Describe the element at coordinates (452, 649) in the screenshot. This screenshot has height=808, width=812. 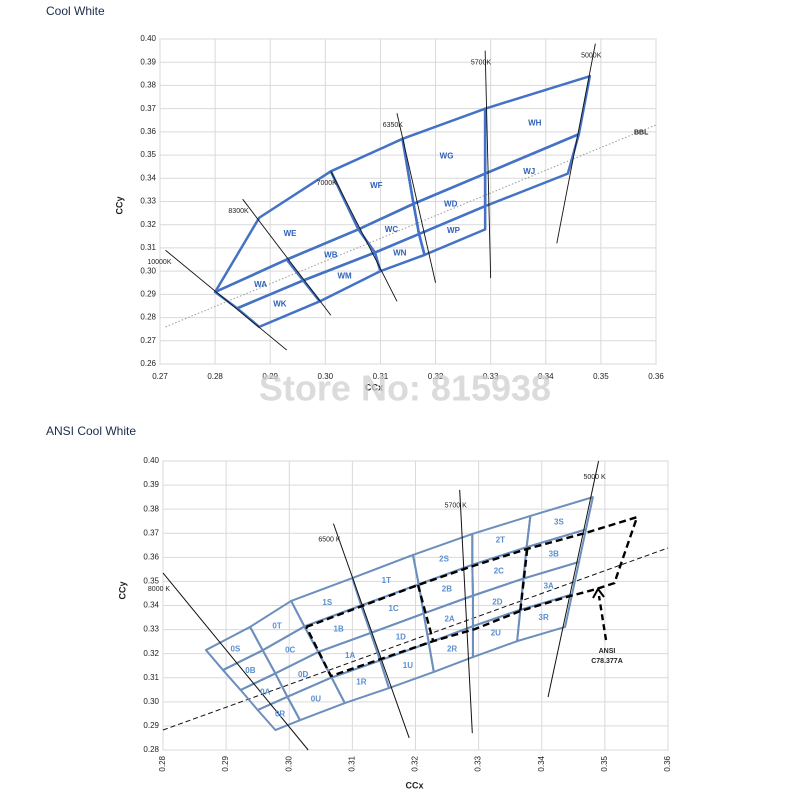
I see `bin-label: 2R` at that location.